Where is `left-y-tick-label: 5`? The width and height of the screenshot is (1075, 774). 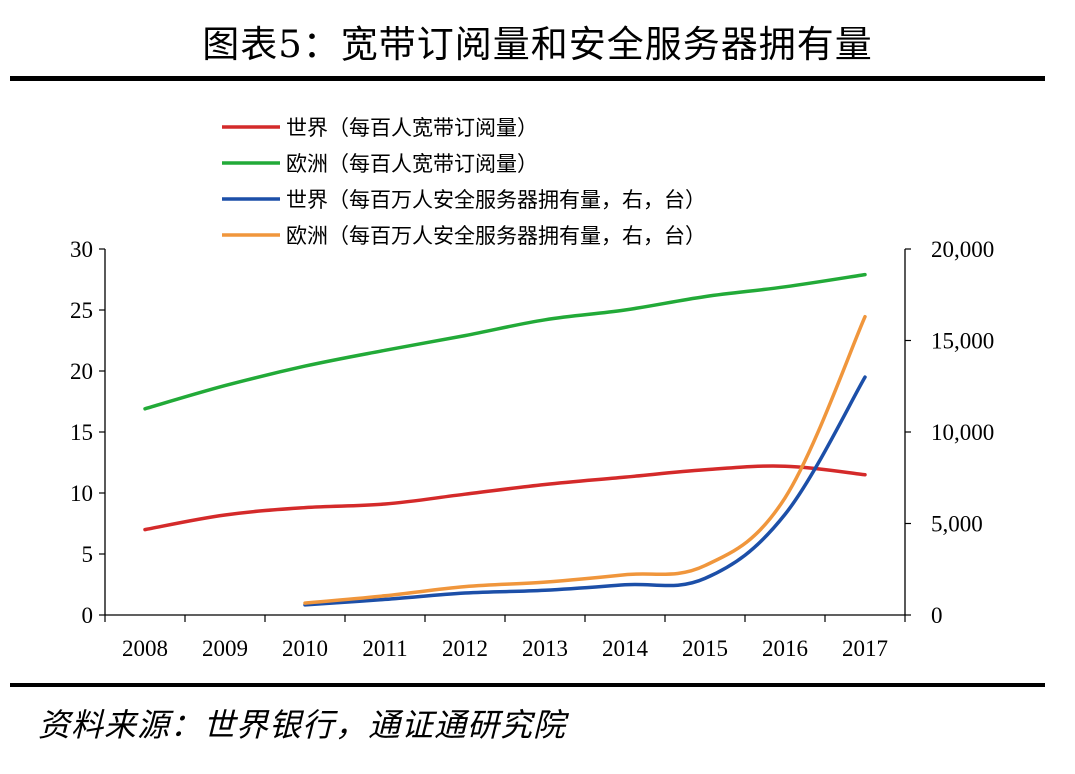
left-y-tick-label: 5 is located at coordinates (88, 554).